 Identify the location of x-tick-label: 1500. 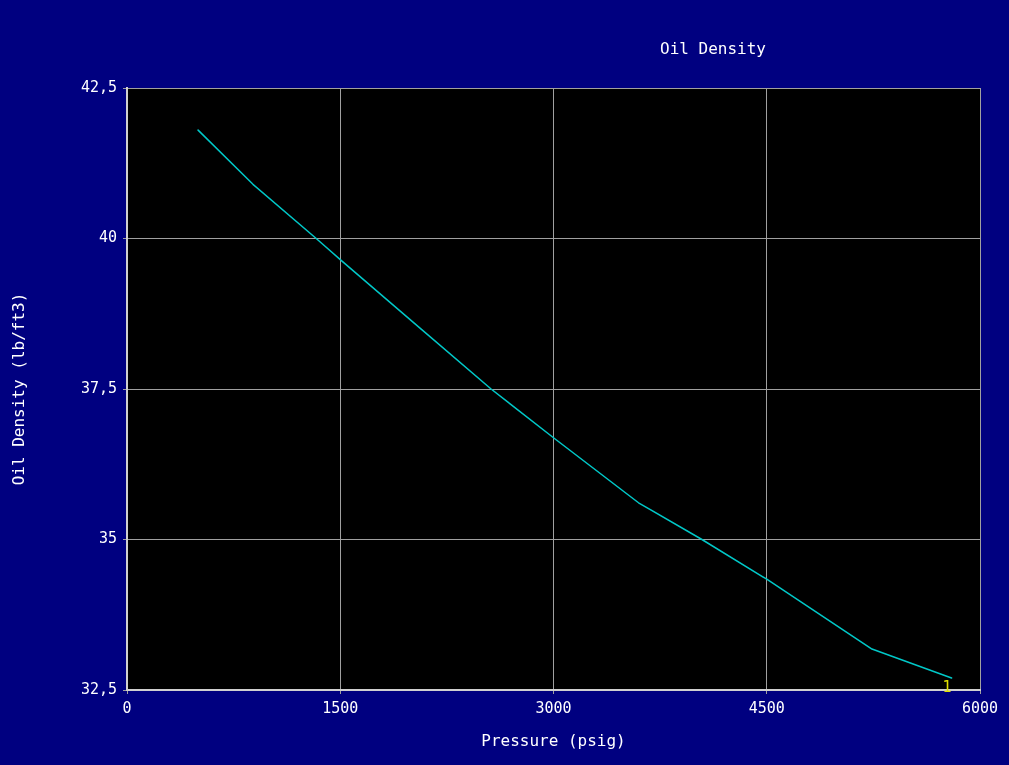
(340, 707).